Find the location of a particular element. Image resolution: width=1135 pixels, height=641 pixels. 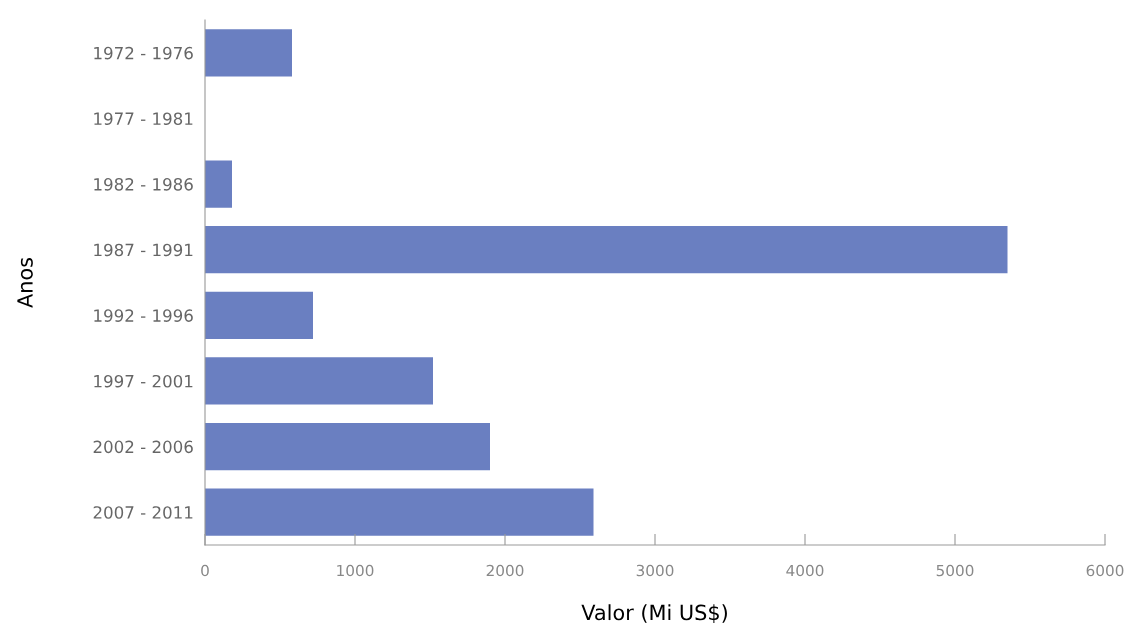

y-tick-label: 2002 - 2006 is located at coordinates (143, 447).